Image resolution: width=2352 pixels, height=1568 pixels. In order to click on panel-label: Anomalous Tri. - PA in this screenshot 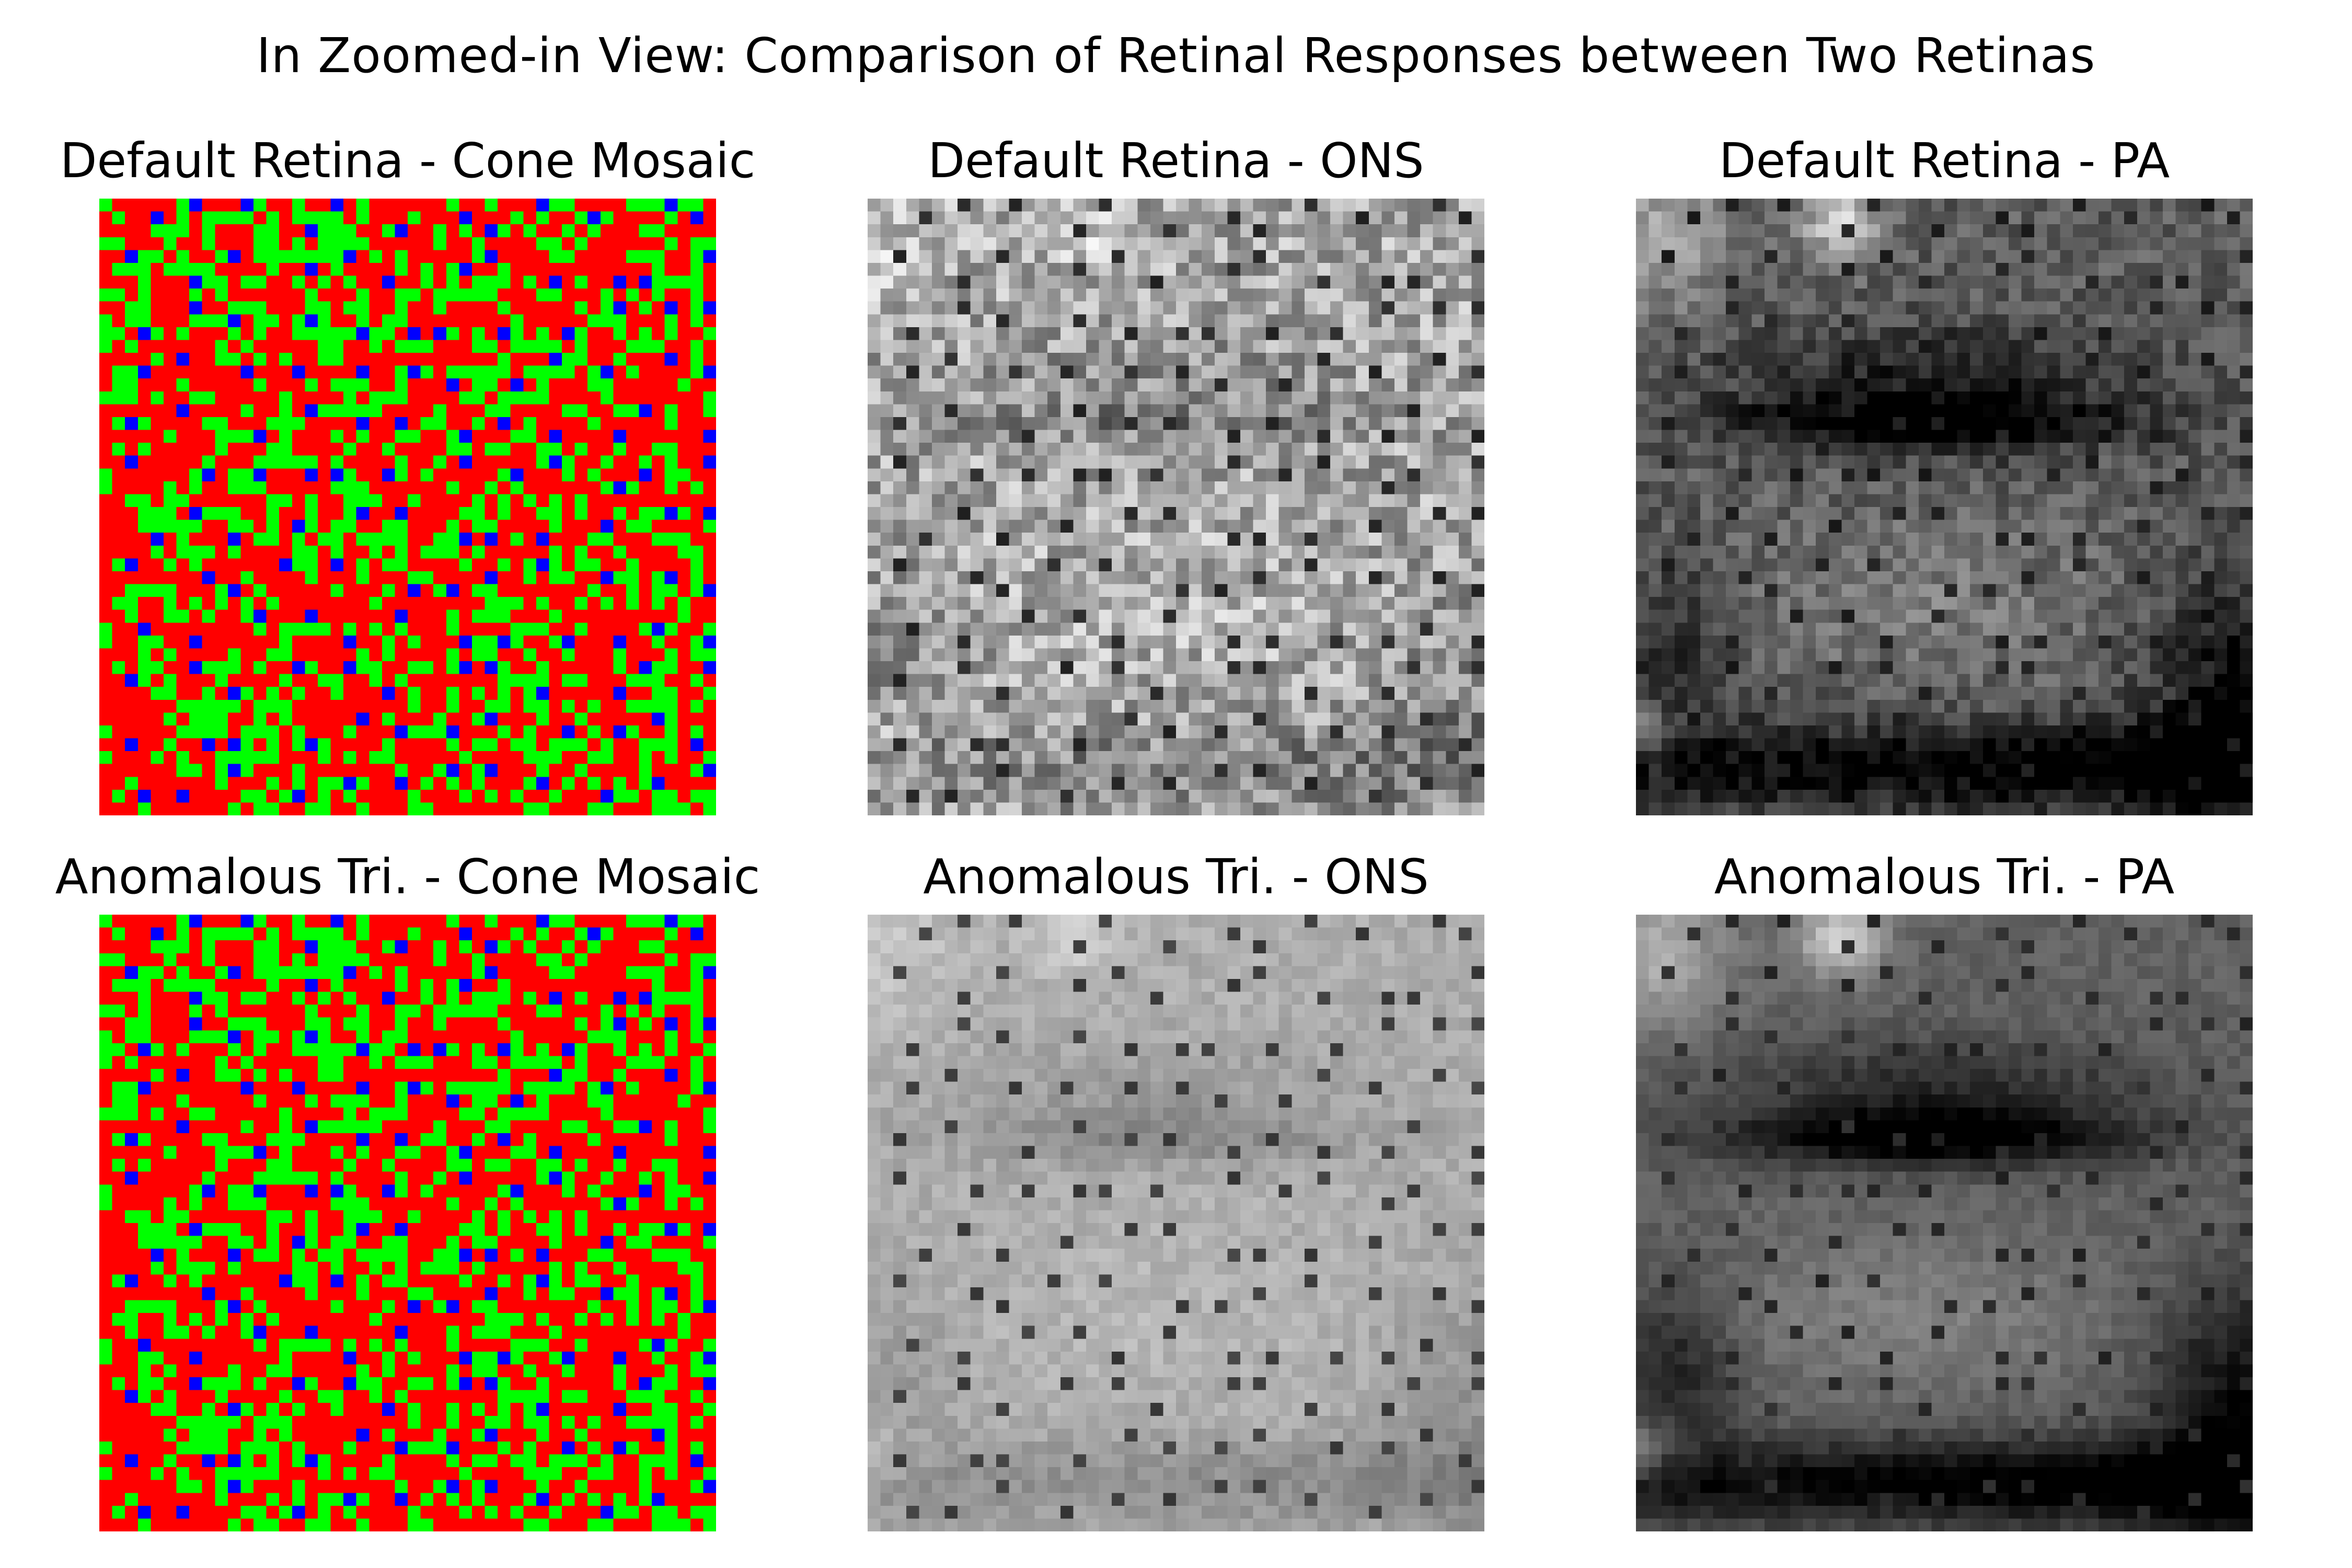, I will do `click(1944, 877)`.